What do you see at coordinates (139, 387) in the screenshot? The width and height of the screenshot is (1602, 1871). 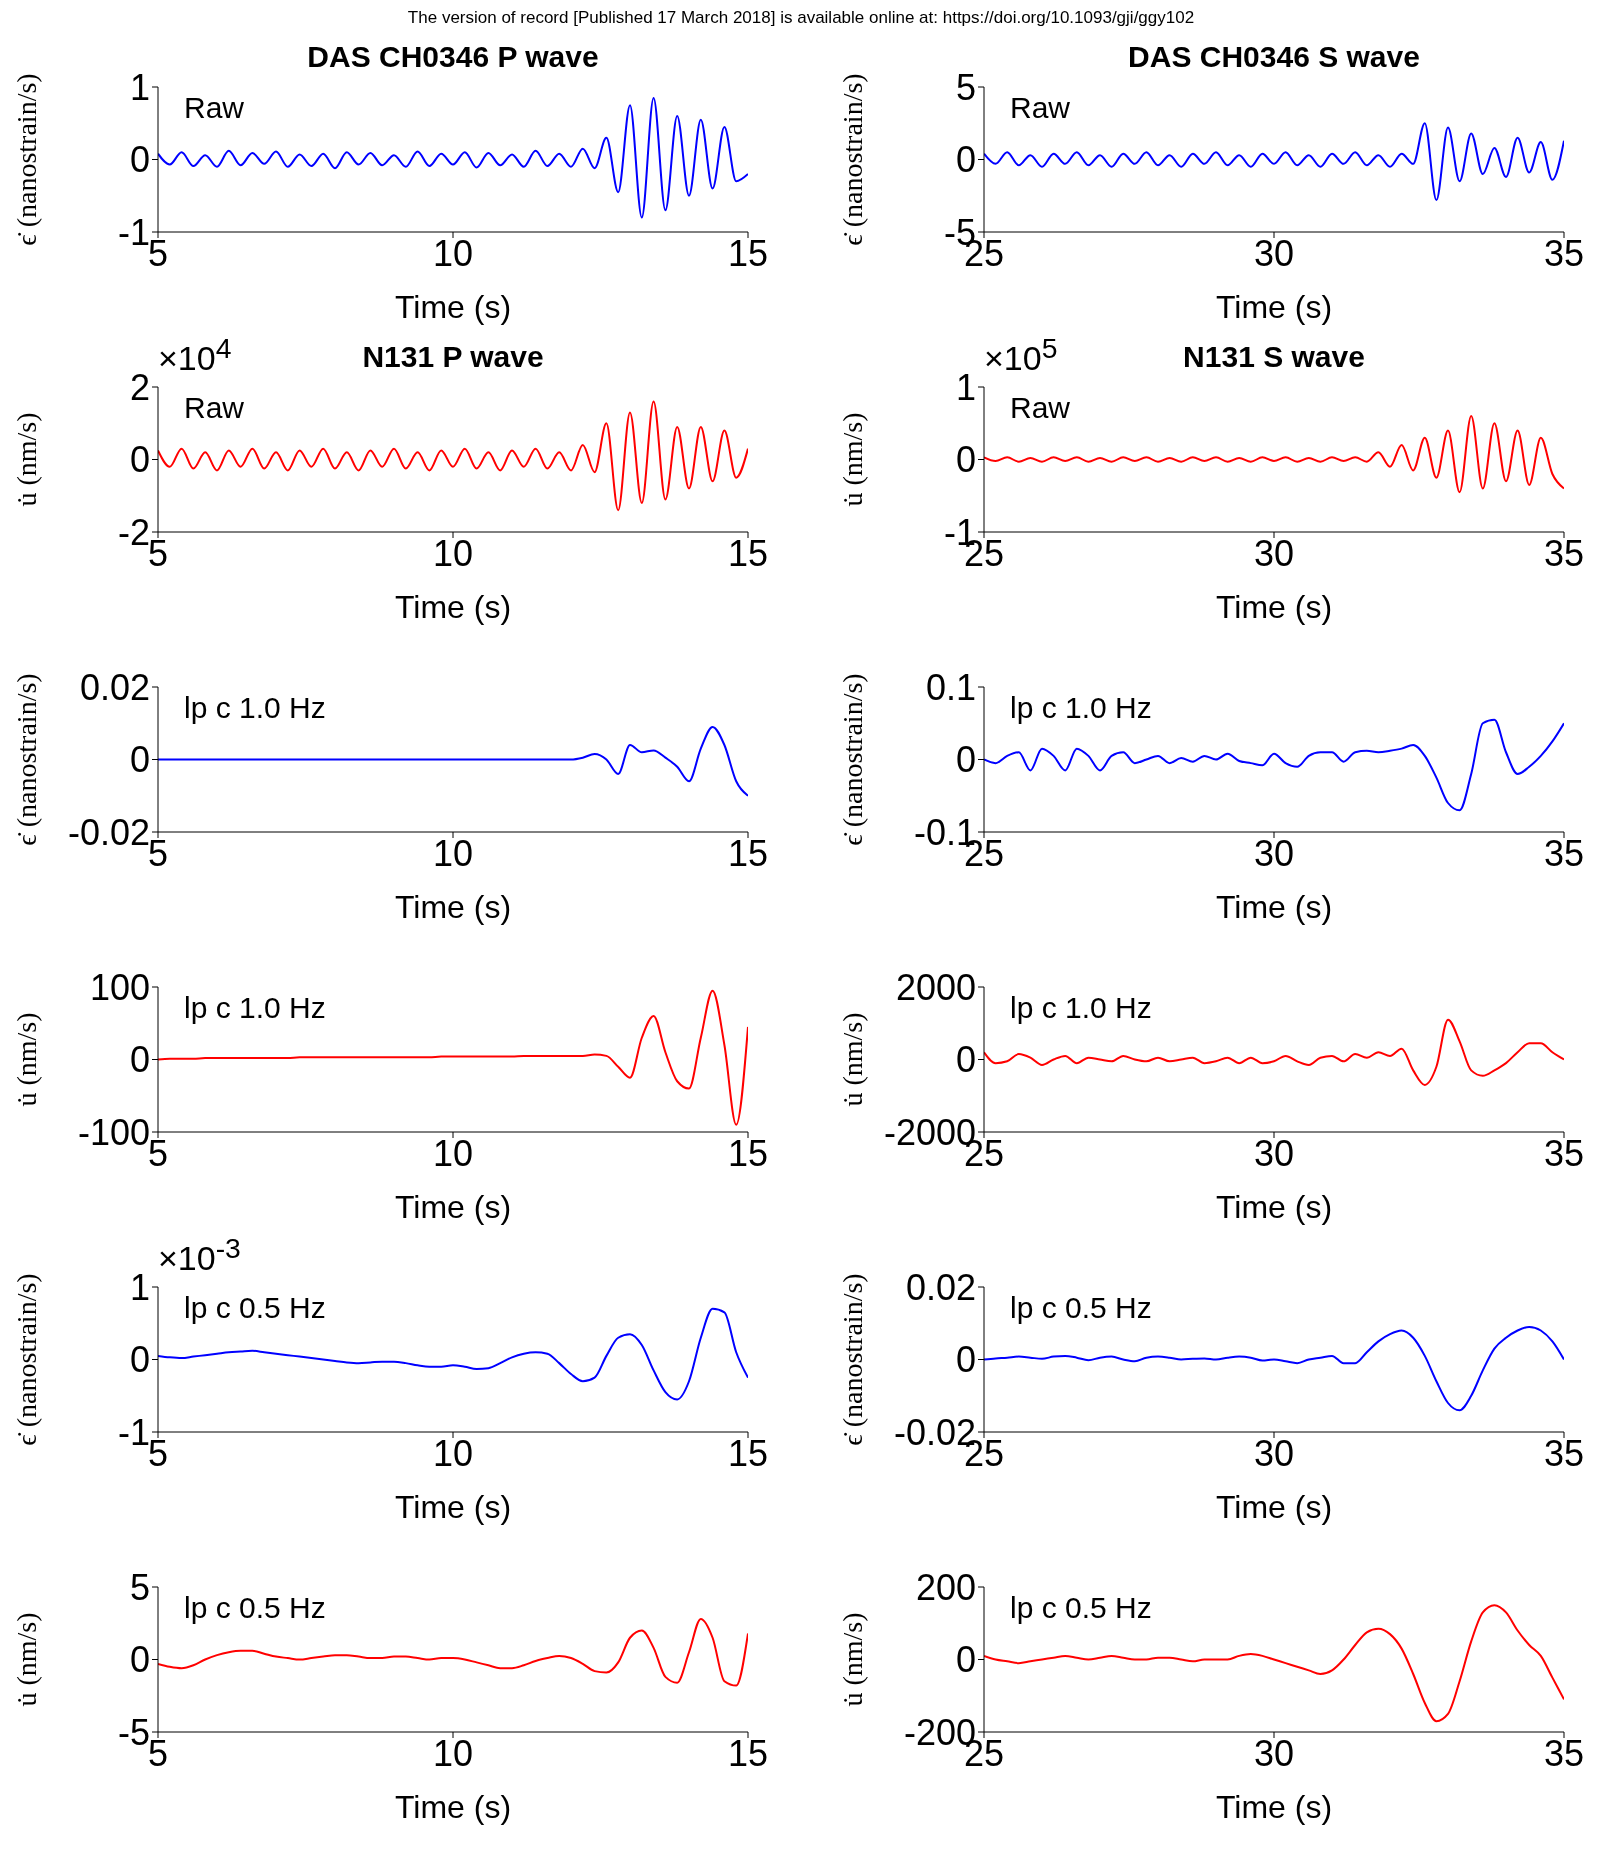 I see `y-tick-label: 2` at bounding box center [139, 387].